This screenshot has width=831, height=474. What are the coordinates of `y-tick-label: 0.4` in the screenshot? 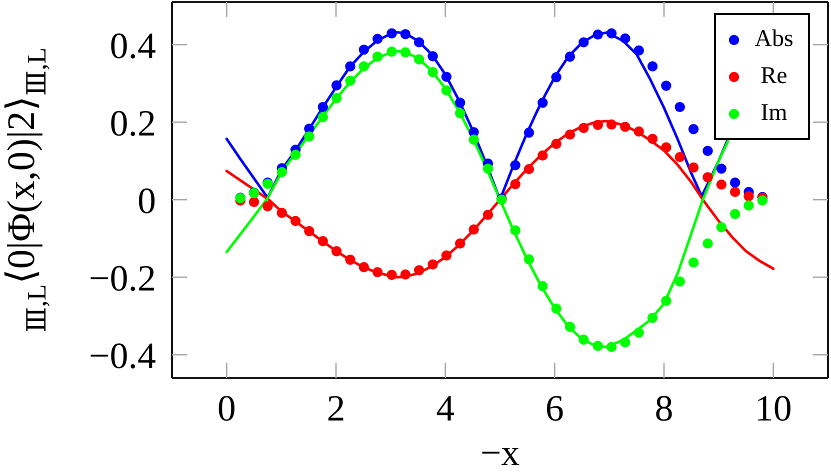 It's located at (133, 46).